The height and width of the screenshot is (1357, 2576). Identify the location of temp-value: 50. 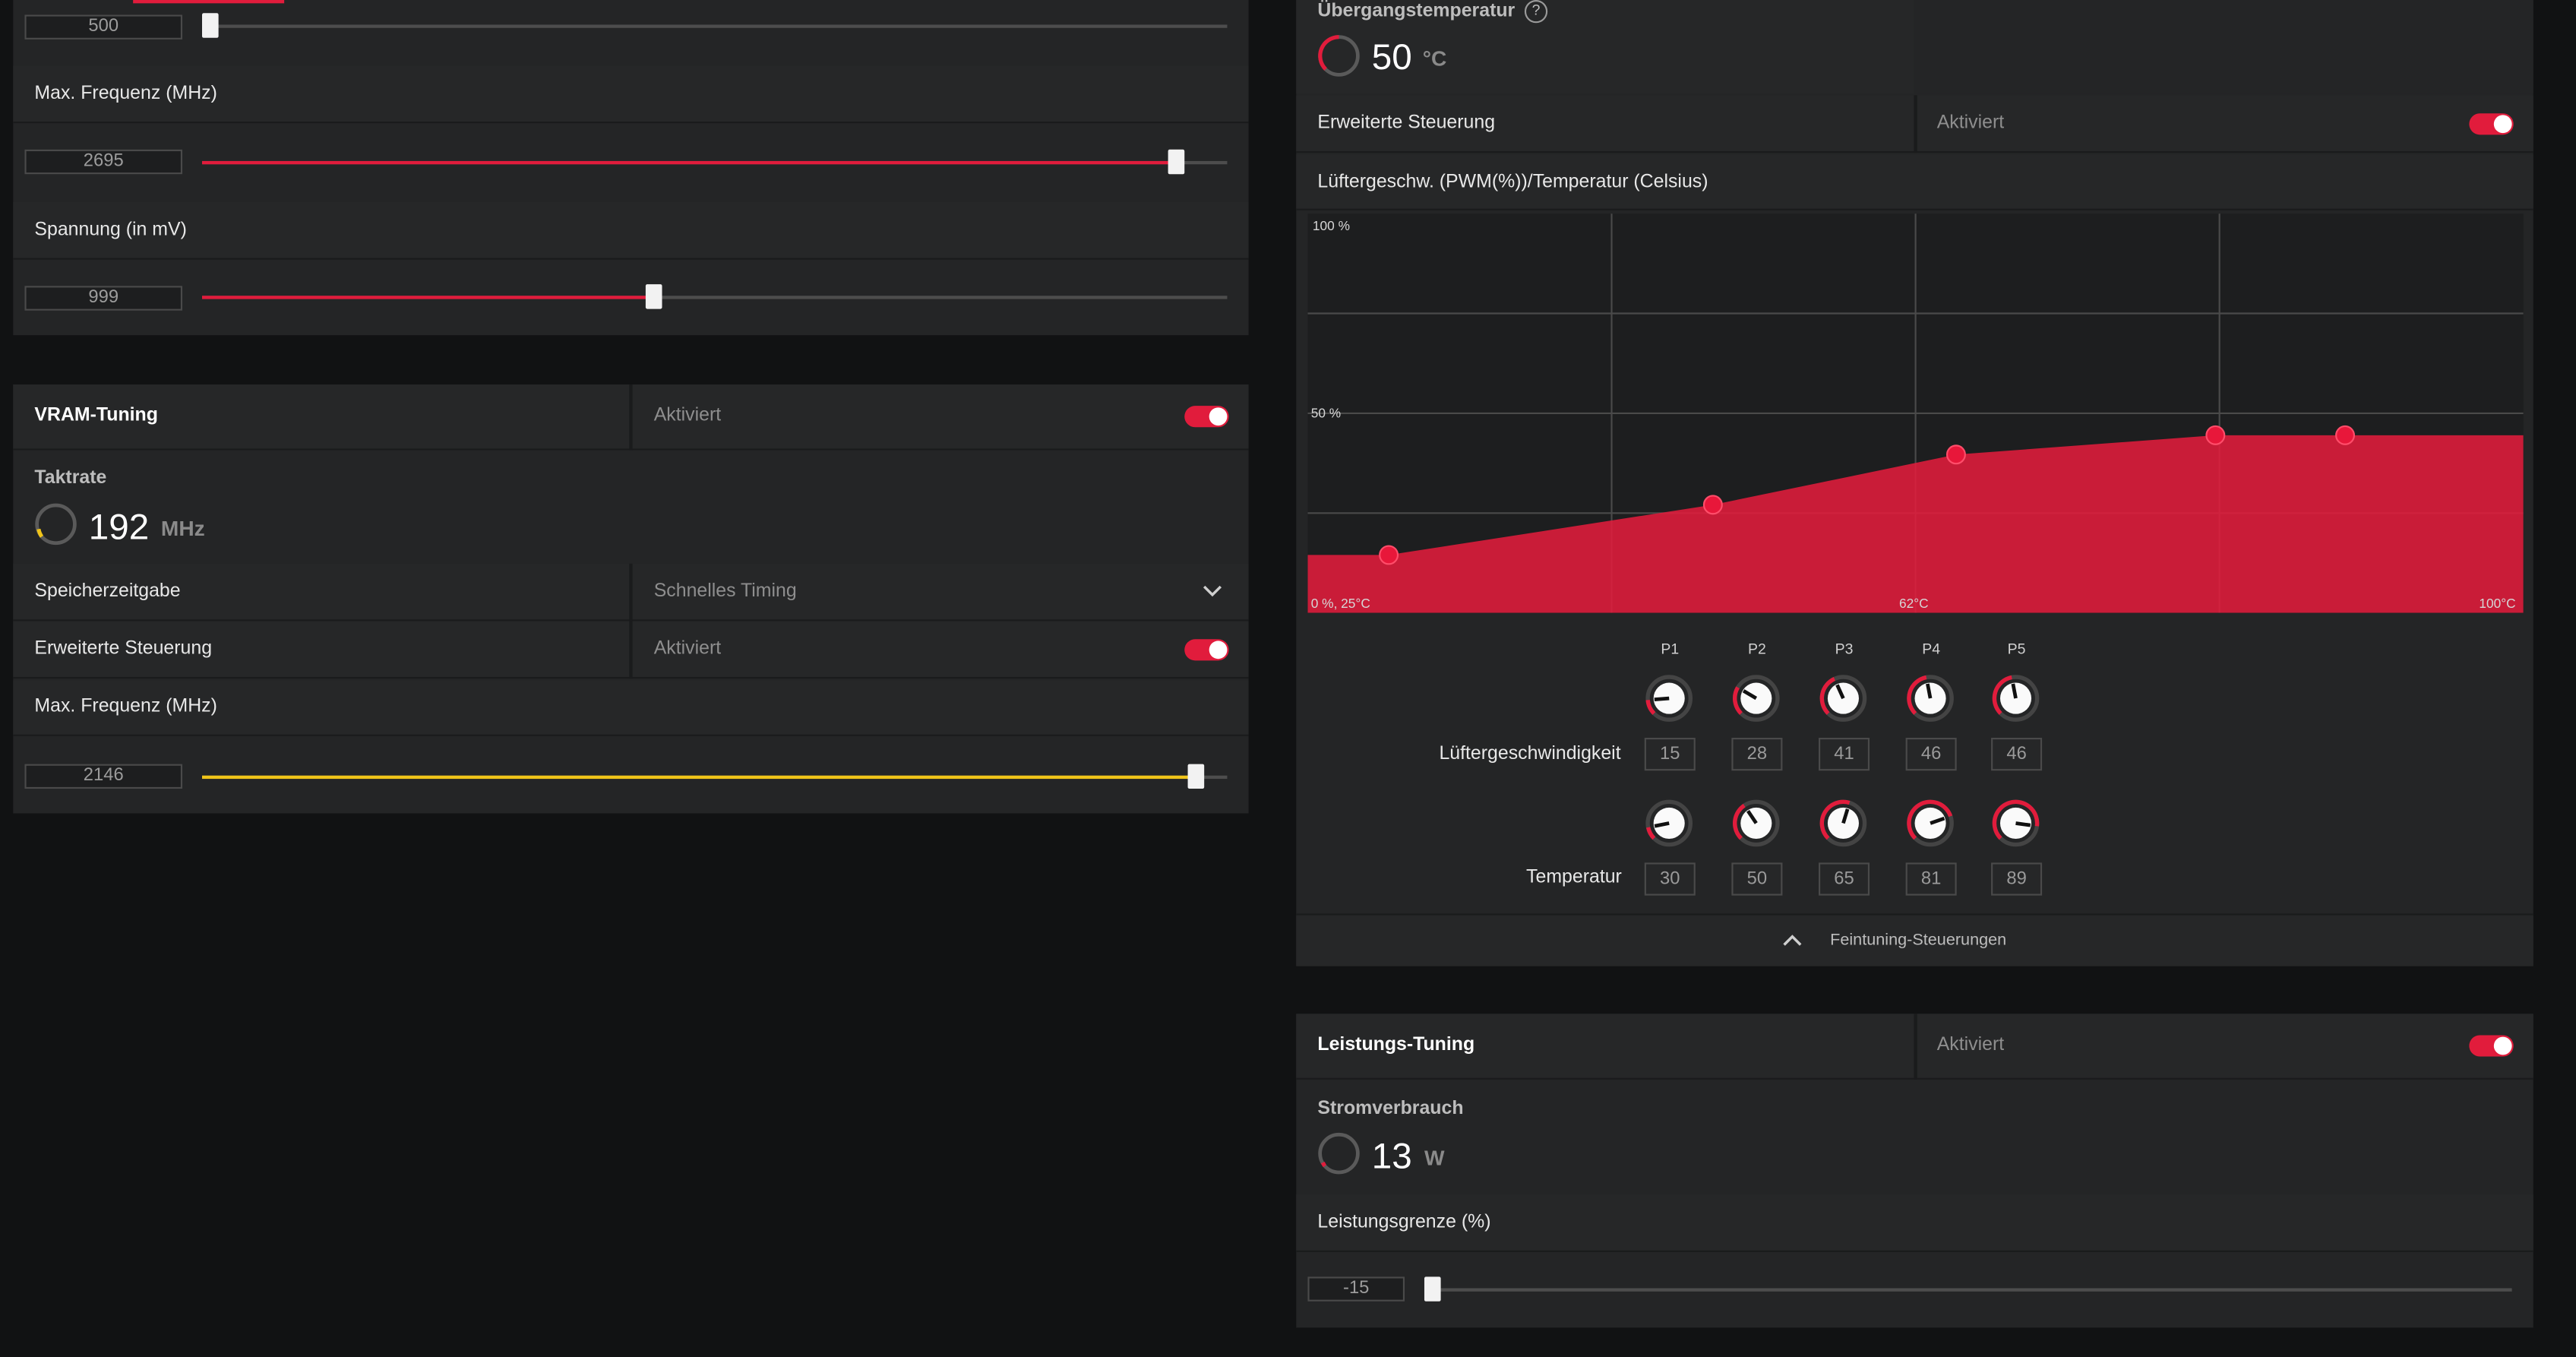
(1391, 56).